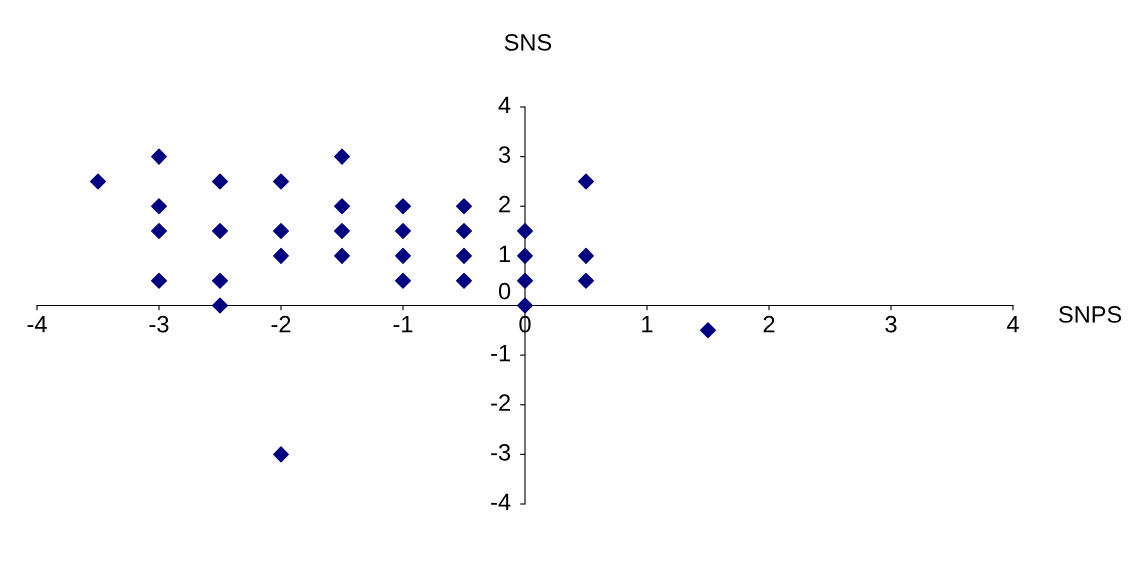  Describe the element at coordinates (37, 324) in the screenshot. I see `x-tick-label: -4` at that location.